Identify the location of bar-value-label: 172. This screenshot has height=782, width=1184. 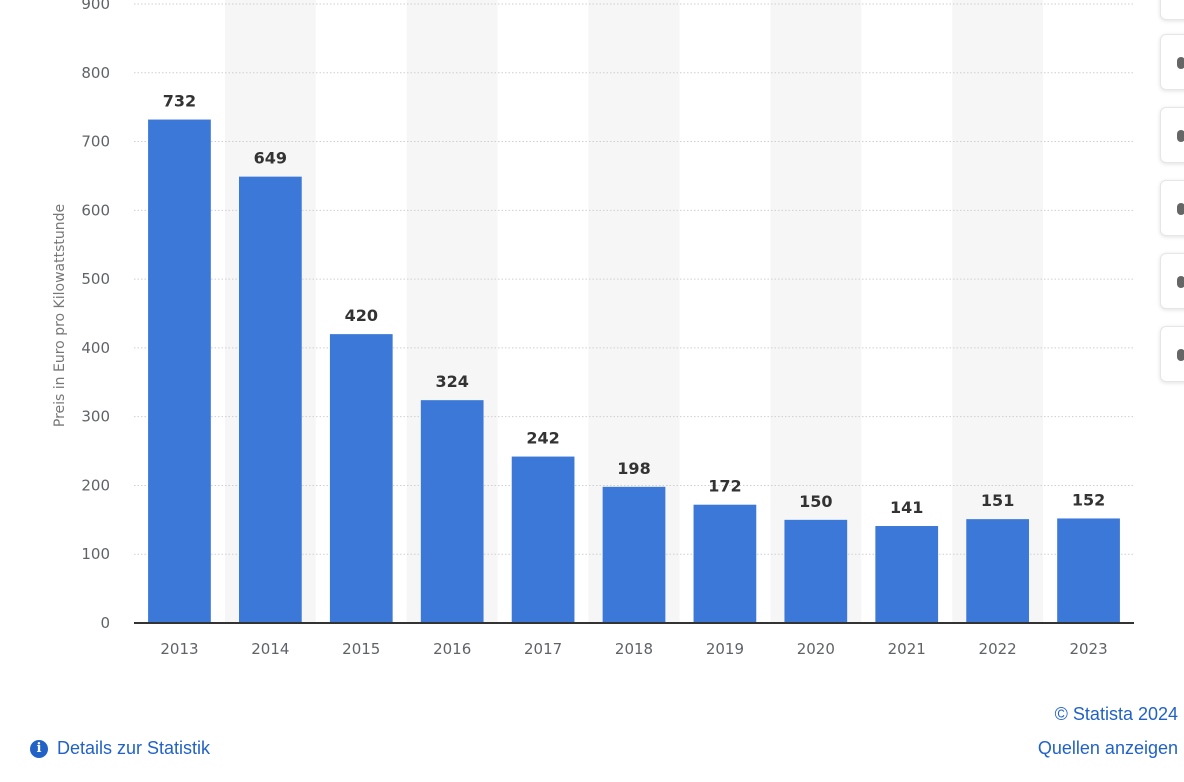
(724, 486).